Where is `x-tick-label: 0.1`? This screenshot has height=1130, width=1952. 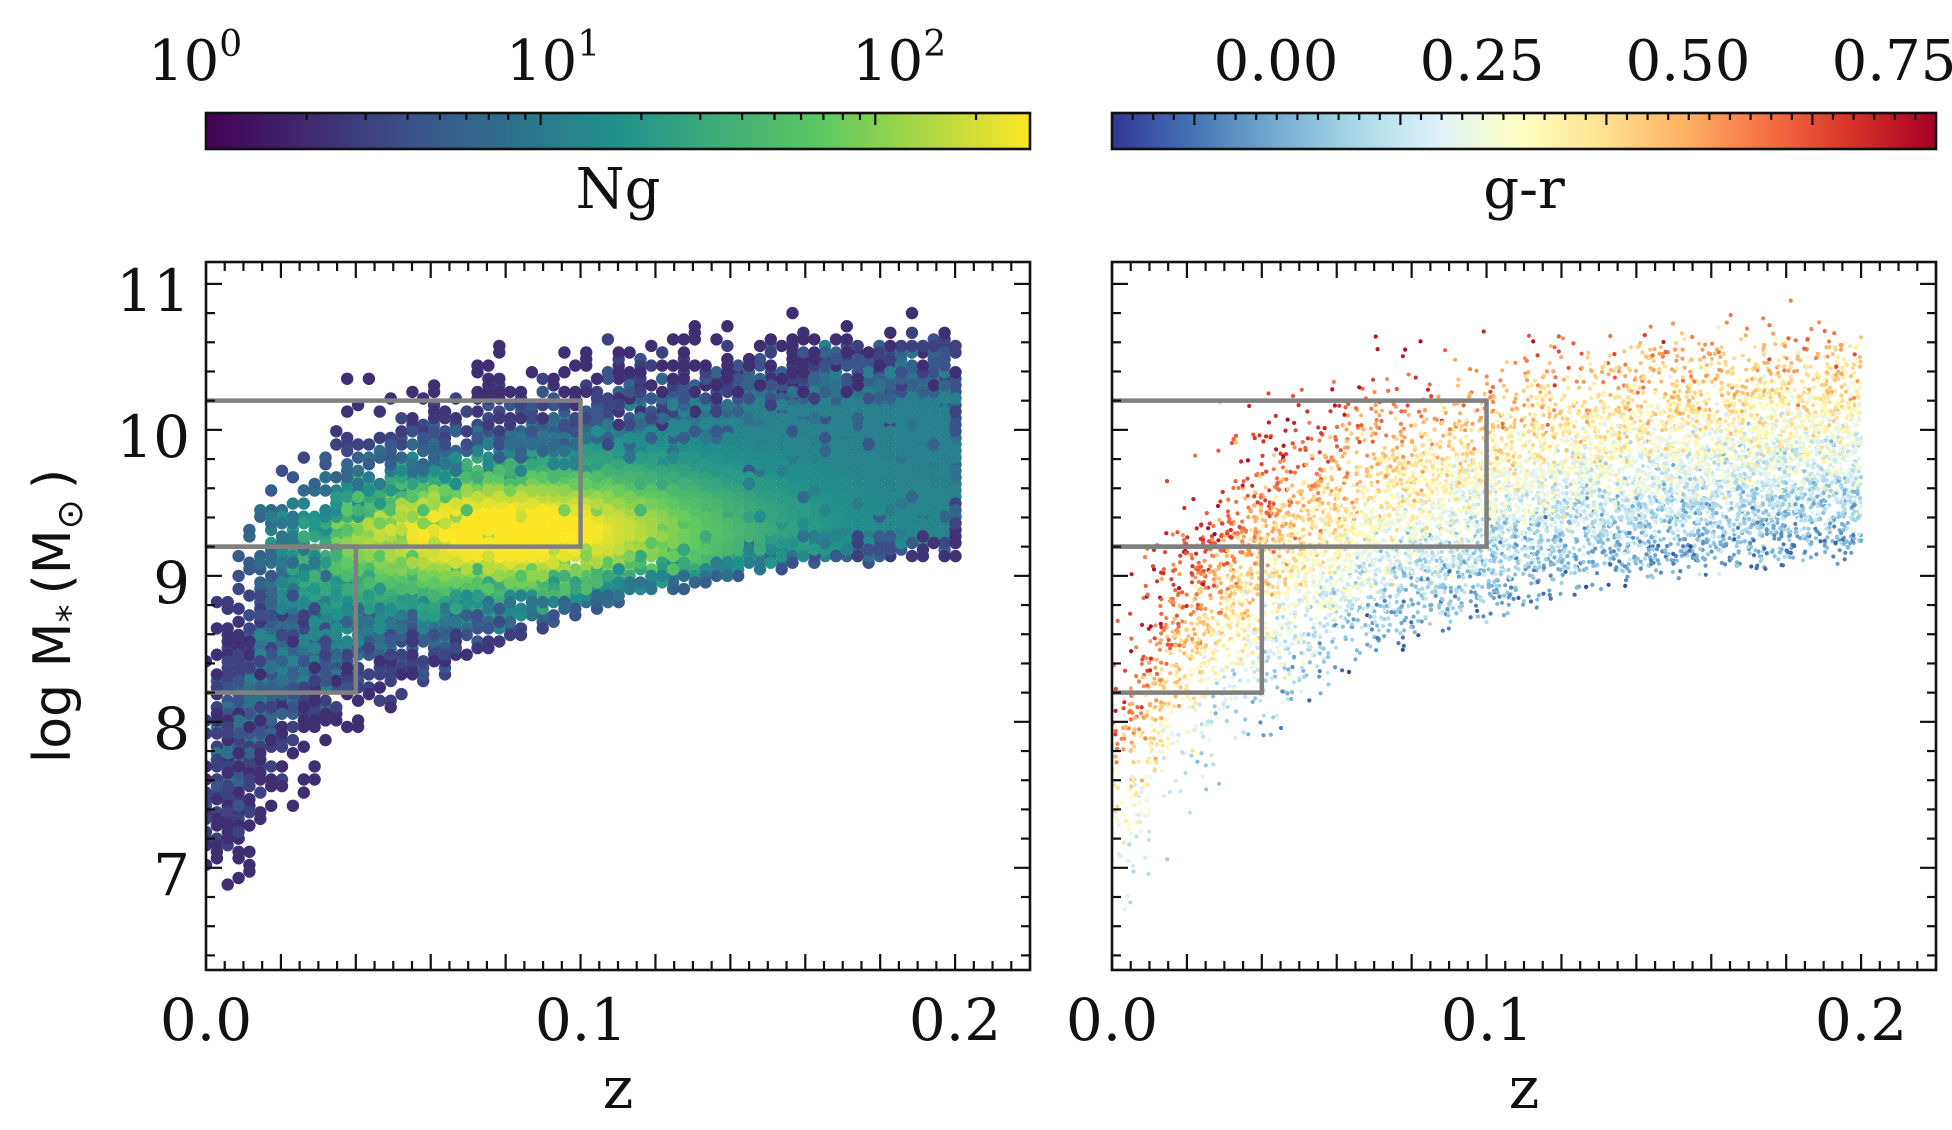 x-tick-label: 0.1 is located at coordinates (581, 1020).